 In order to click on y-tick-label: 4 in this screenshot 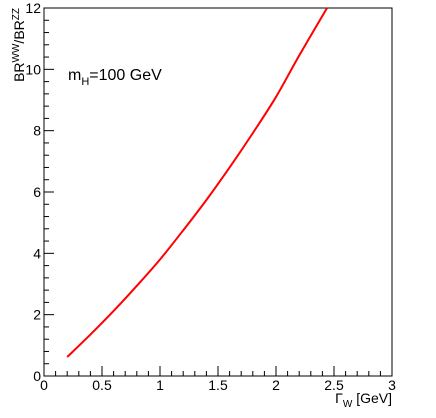, I will do `click(37, 253)`.